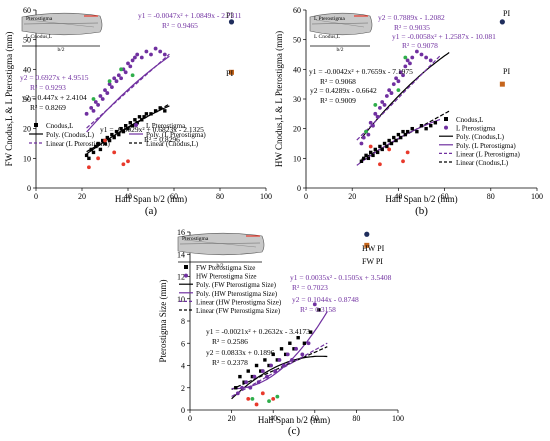 Image resolution: width=550 pixels, height=441 pixels. Describe the element at coordinates (181, 254) in the screenshot. I see `y-tick-label: 14` at that location.